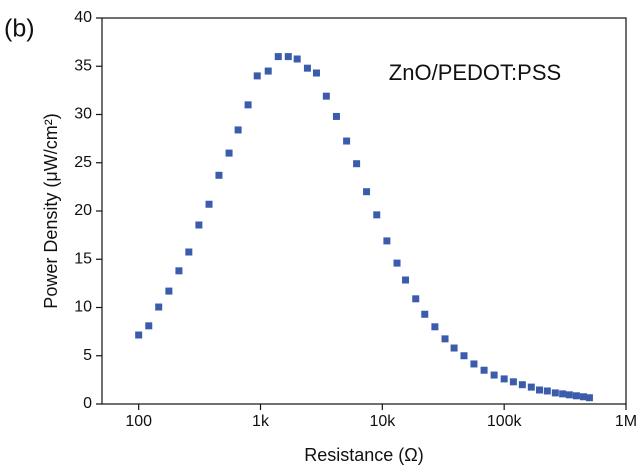  What do you see at coordinates (382, 421) in the screenshot?
I see `x-tick-label: 10k` at bounding box center [382, 421].